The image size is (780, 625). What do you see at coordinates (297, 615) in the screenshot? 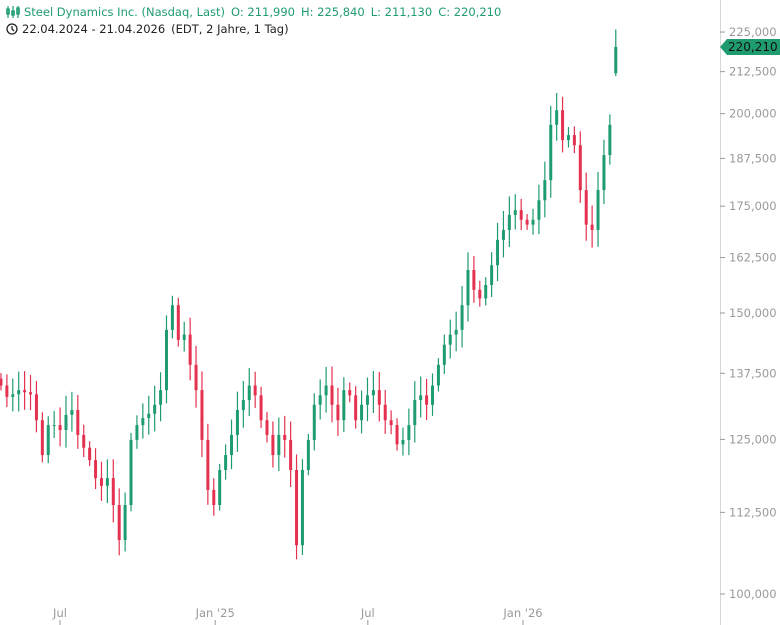
I see `x-axis: Jul Jan '25 Jul Jan '26` at bounding box center [297, 615].